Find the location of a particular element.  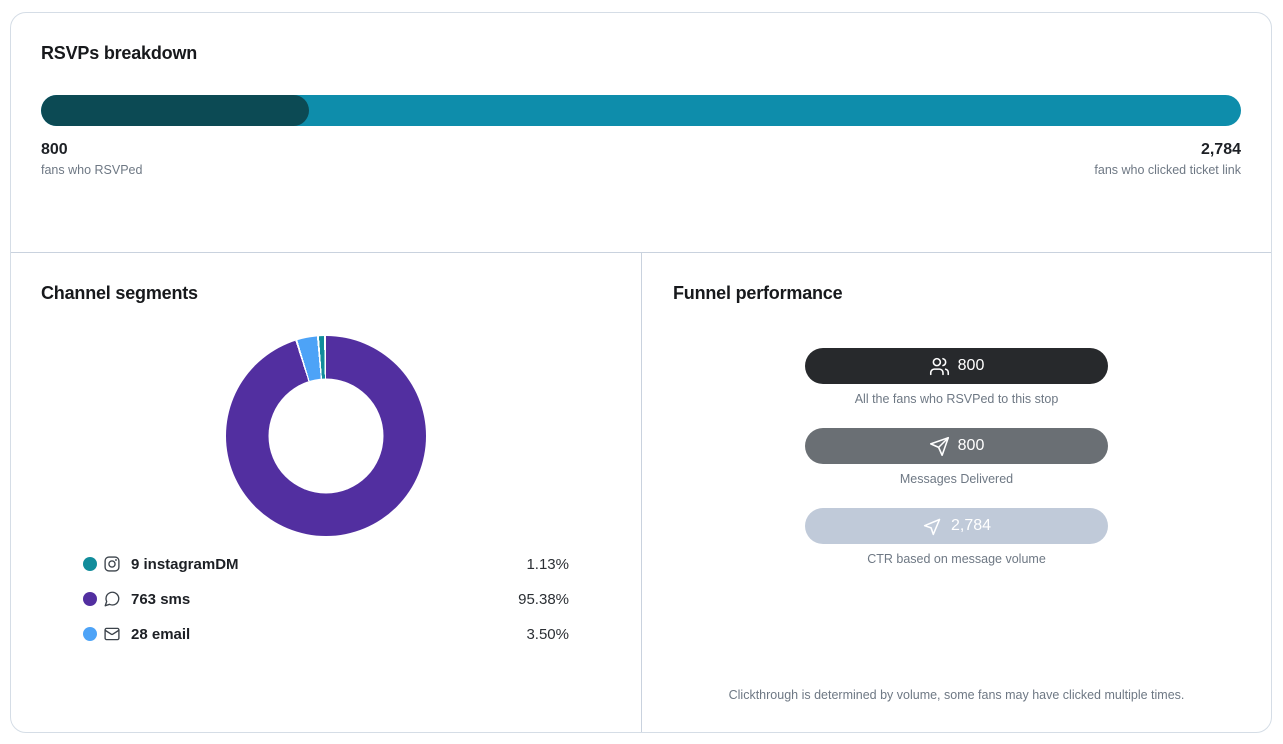

channel-segments-title: Channel segments is located at coordinates (119, 293).